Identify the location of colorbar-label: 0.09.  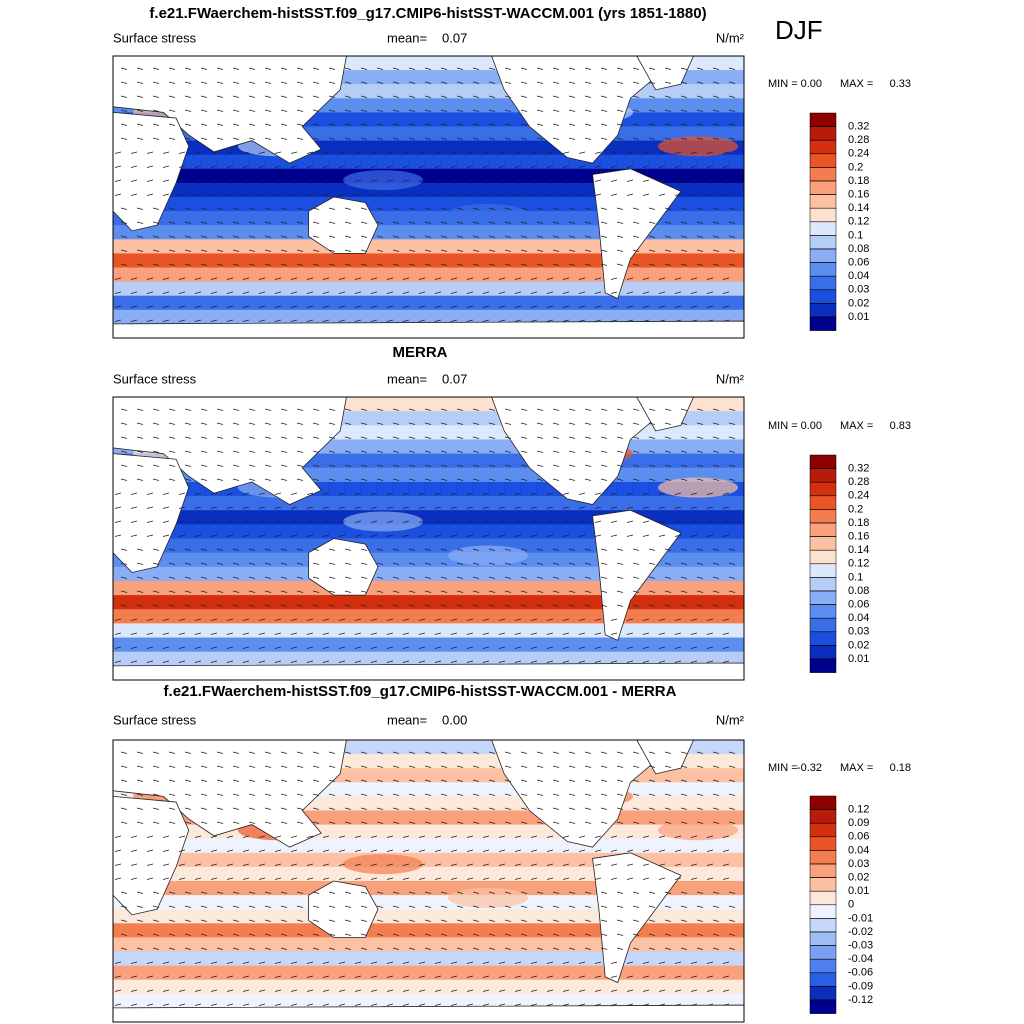
(858, 823).